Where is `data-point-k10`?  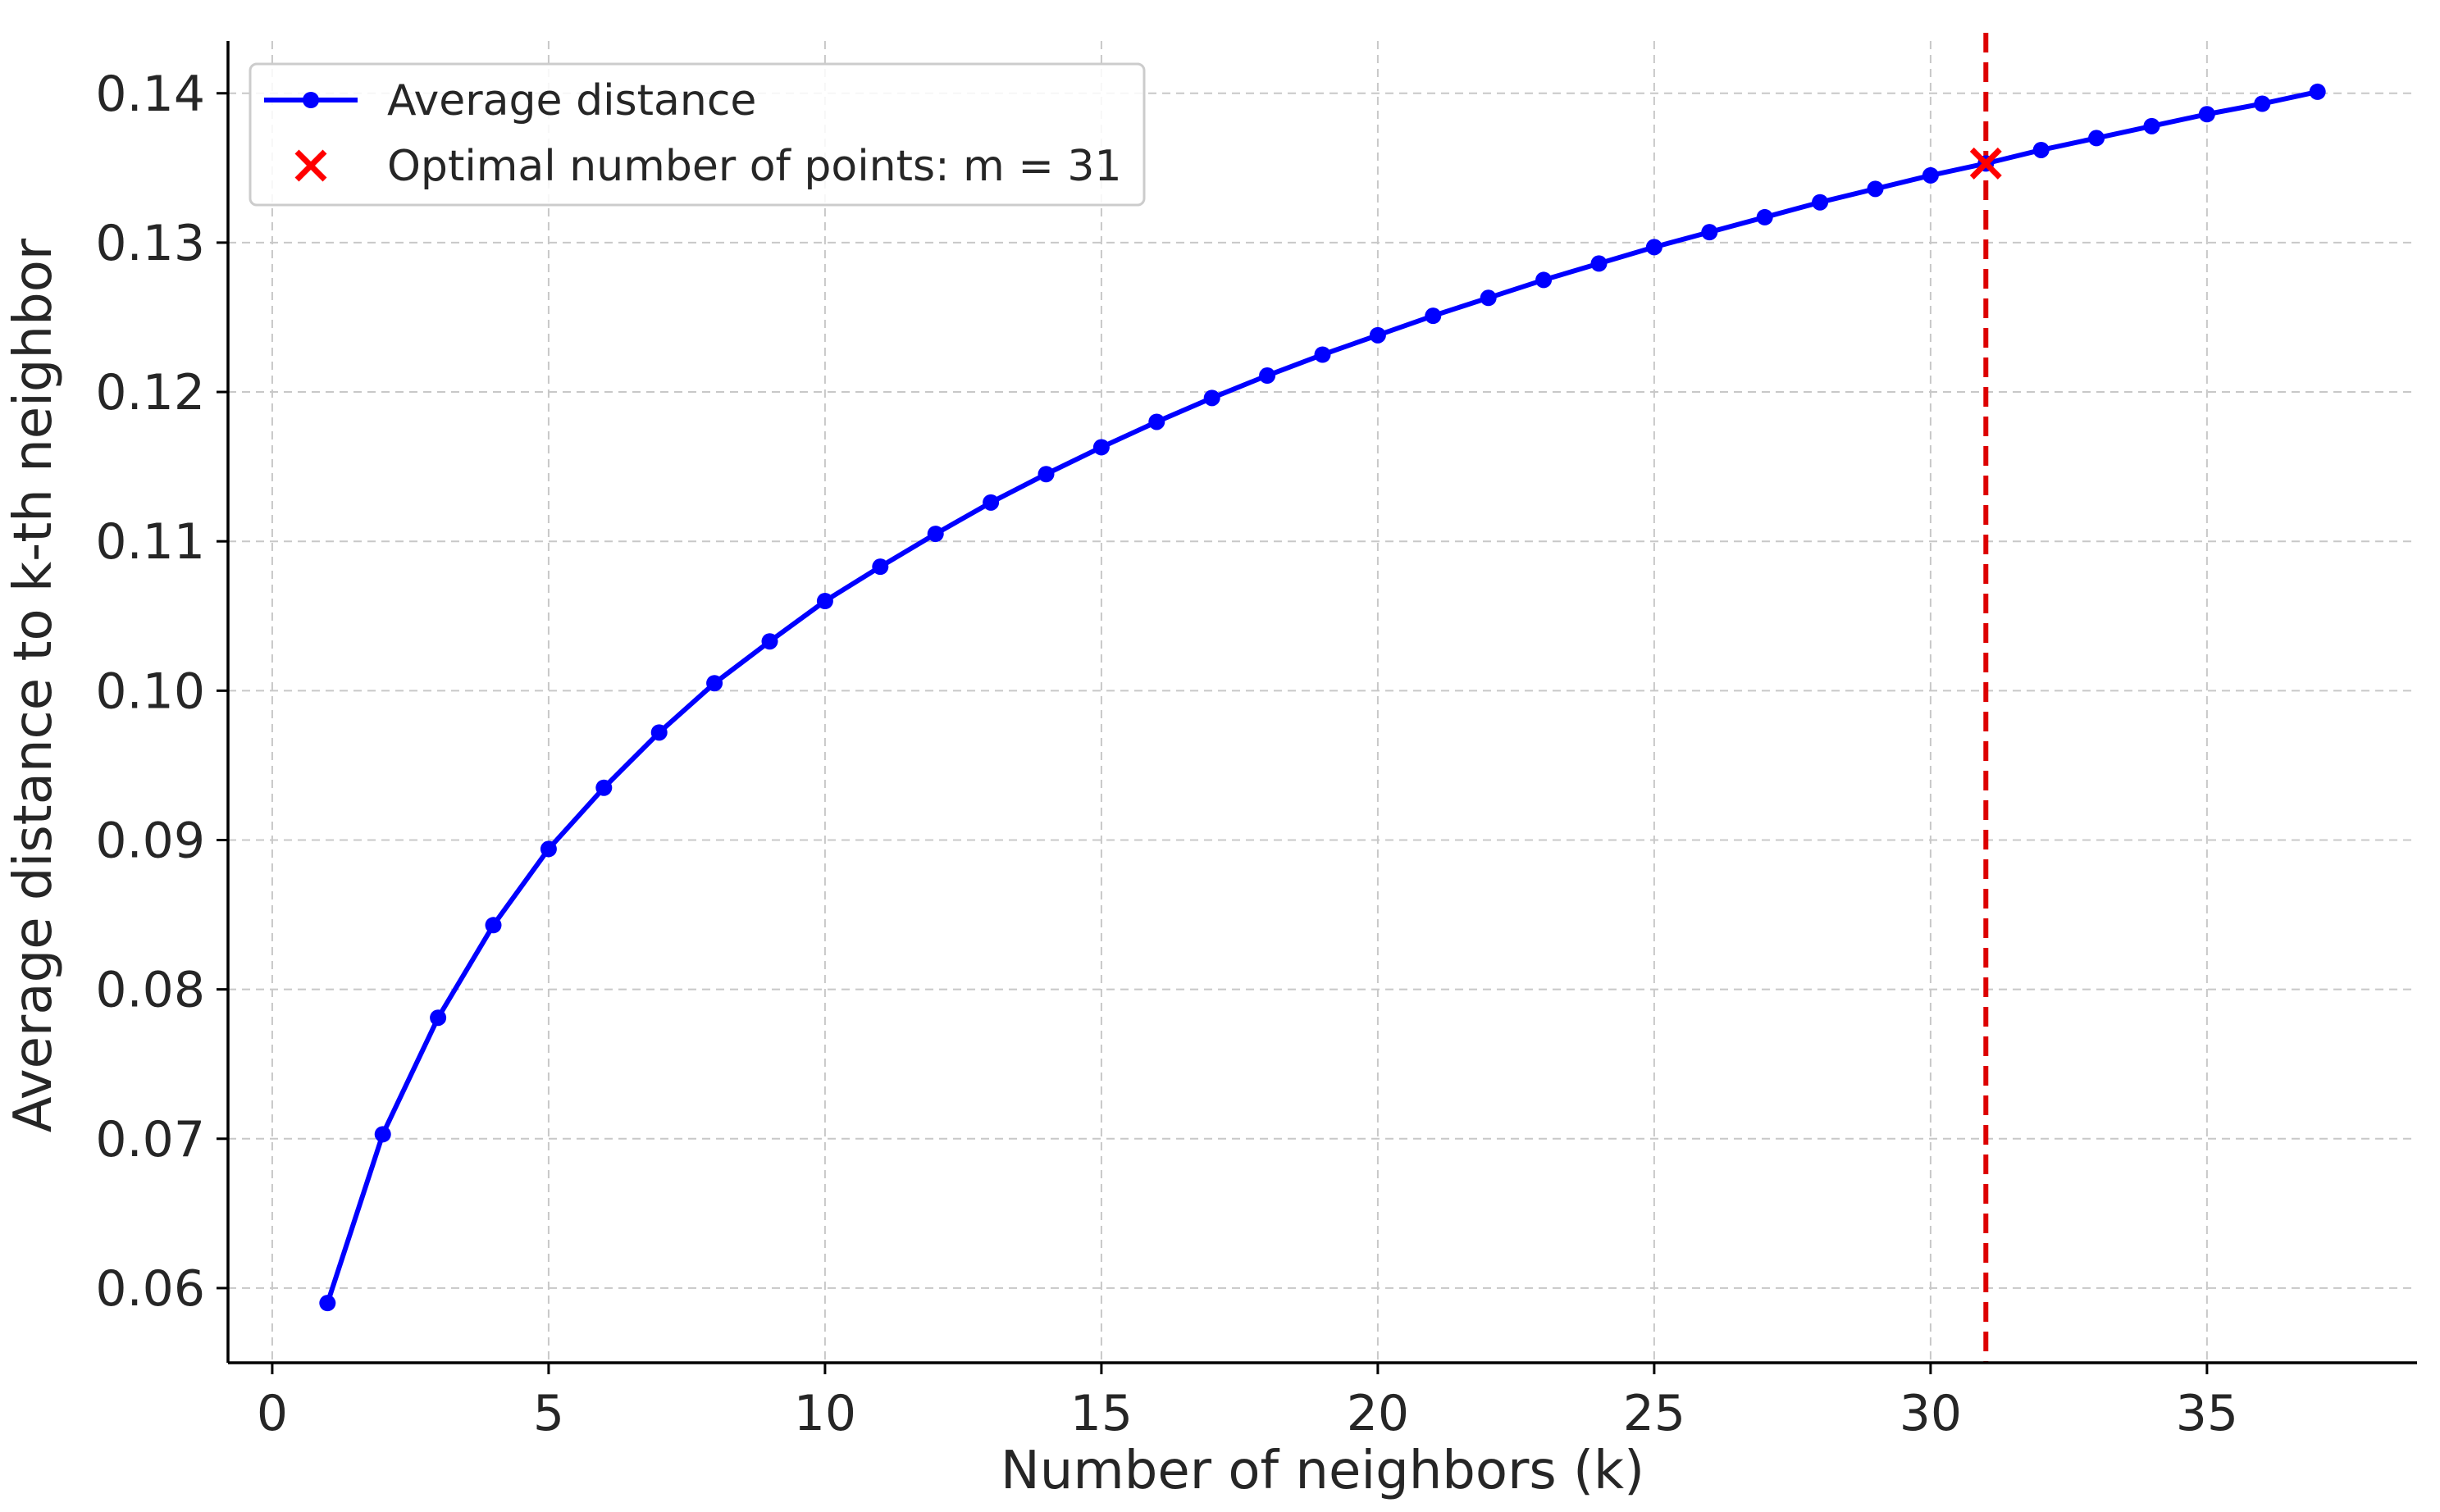 data-point-k10 is located at coordinates (824, 601).